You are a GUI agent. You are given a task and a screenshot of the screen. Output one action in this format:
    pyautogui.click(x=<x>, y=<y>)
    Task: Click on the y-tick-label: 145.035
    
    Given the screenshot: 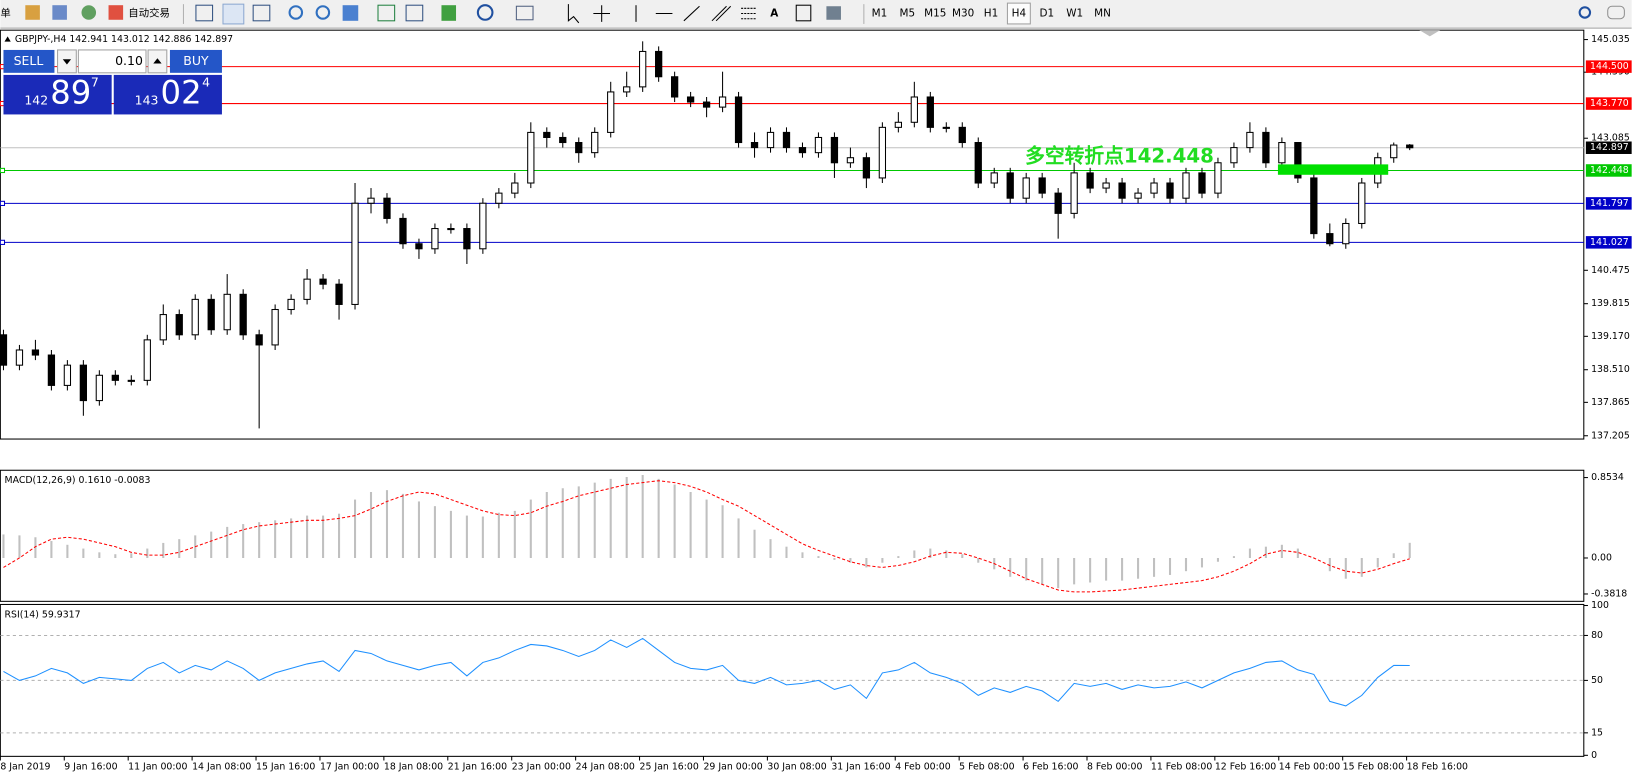 What is the action you would take?
    pyautogui.click(x=1610, y=39)
    